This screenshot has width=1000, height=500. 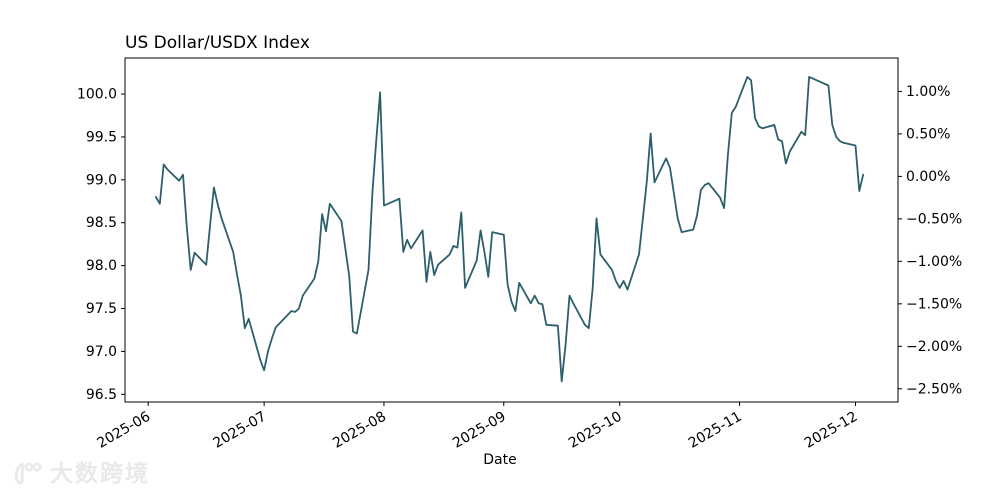 I want to click on chart-title: US Dollar/USDX Index, so click(x=217, y=43).